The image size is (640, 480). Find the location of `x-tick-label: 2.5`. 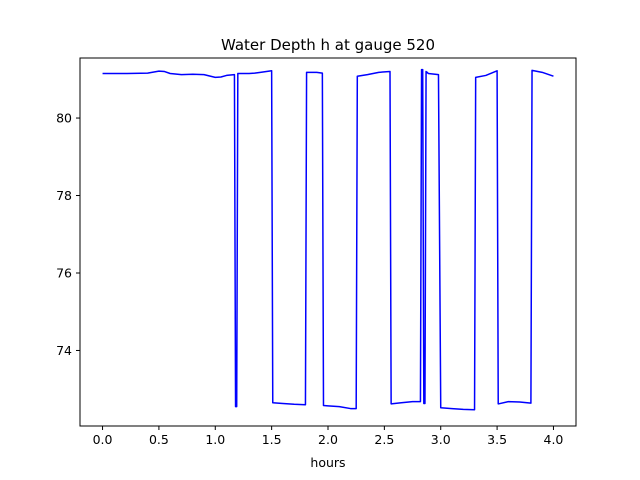

x-tick-label: 2.5 is located at coordinates (384, 439).